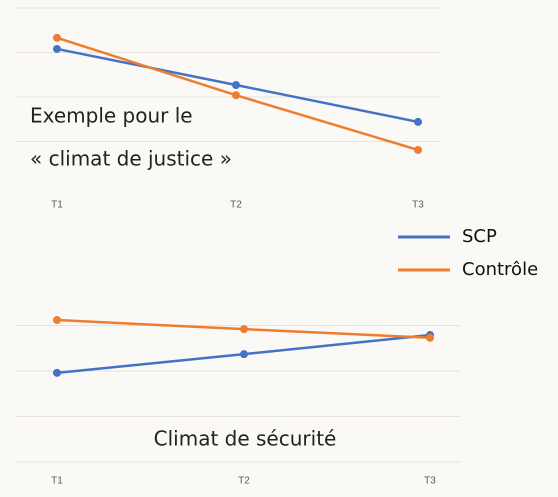  I want to click on annotation: Climat de sécurité, so click(245, 439).